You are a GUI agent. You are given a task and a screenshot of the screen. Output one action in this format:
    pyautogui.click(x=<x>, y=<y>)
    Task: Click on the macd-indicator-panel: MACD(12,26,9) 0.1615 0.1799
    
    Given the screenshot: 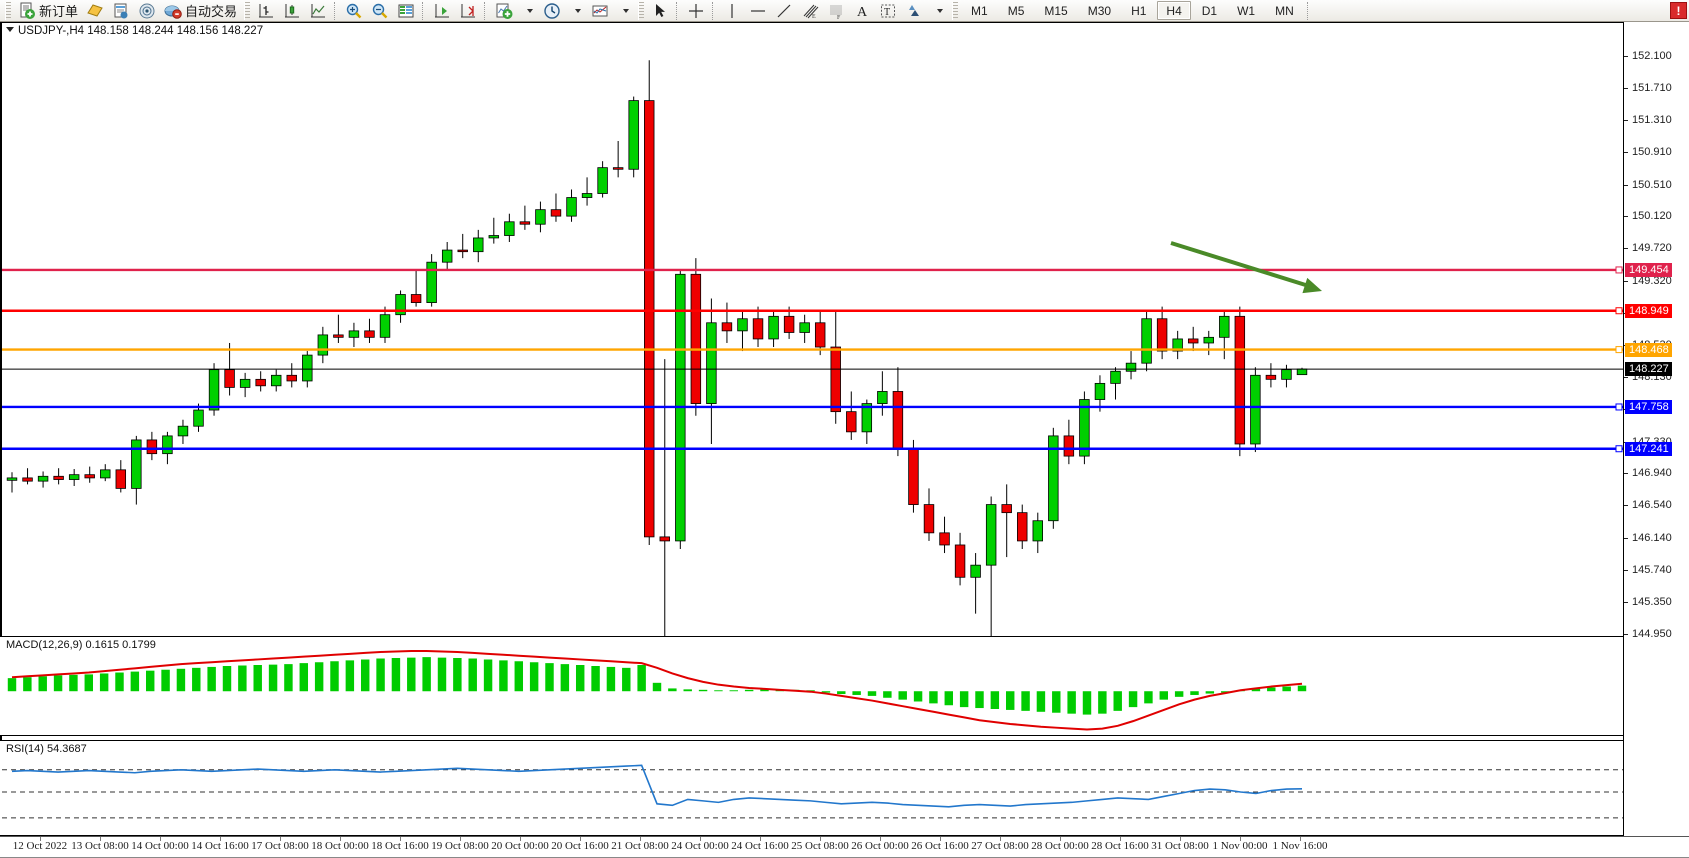 What is the action you would take?
    pyautogui.click(x=844, y=686)
    